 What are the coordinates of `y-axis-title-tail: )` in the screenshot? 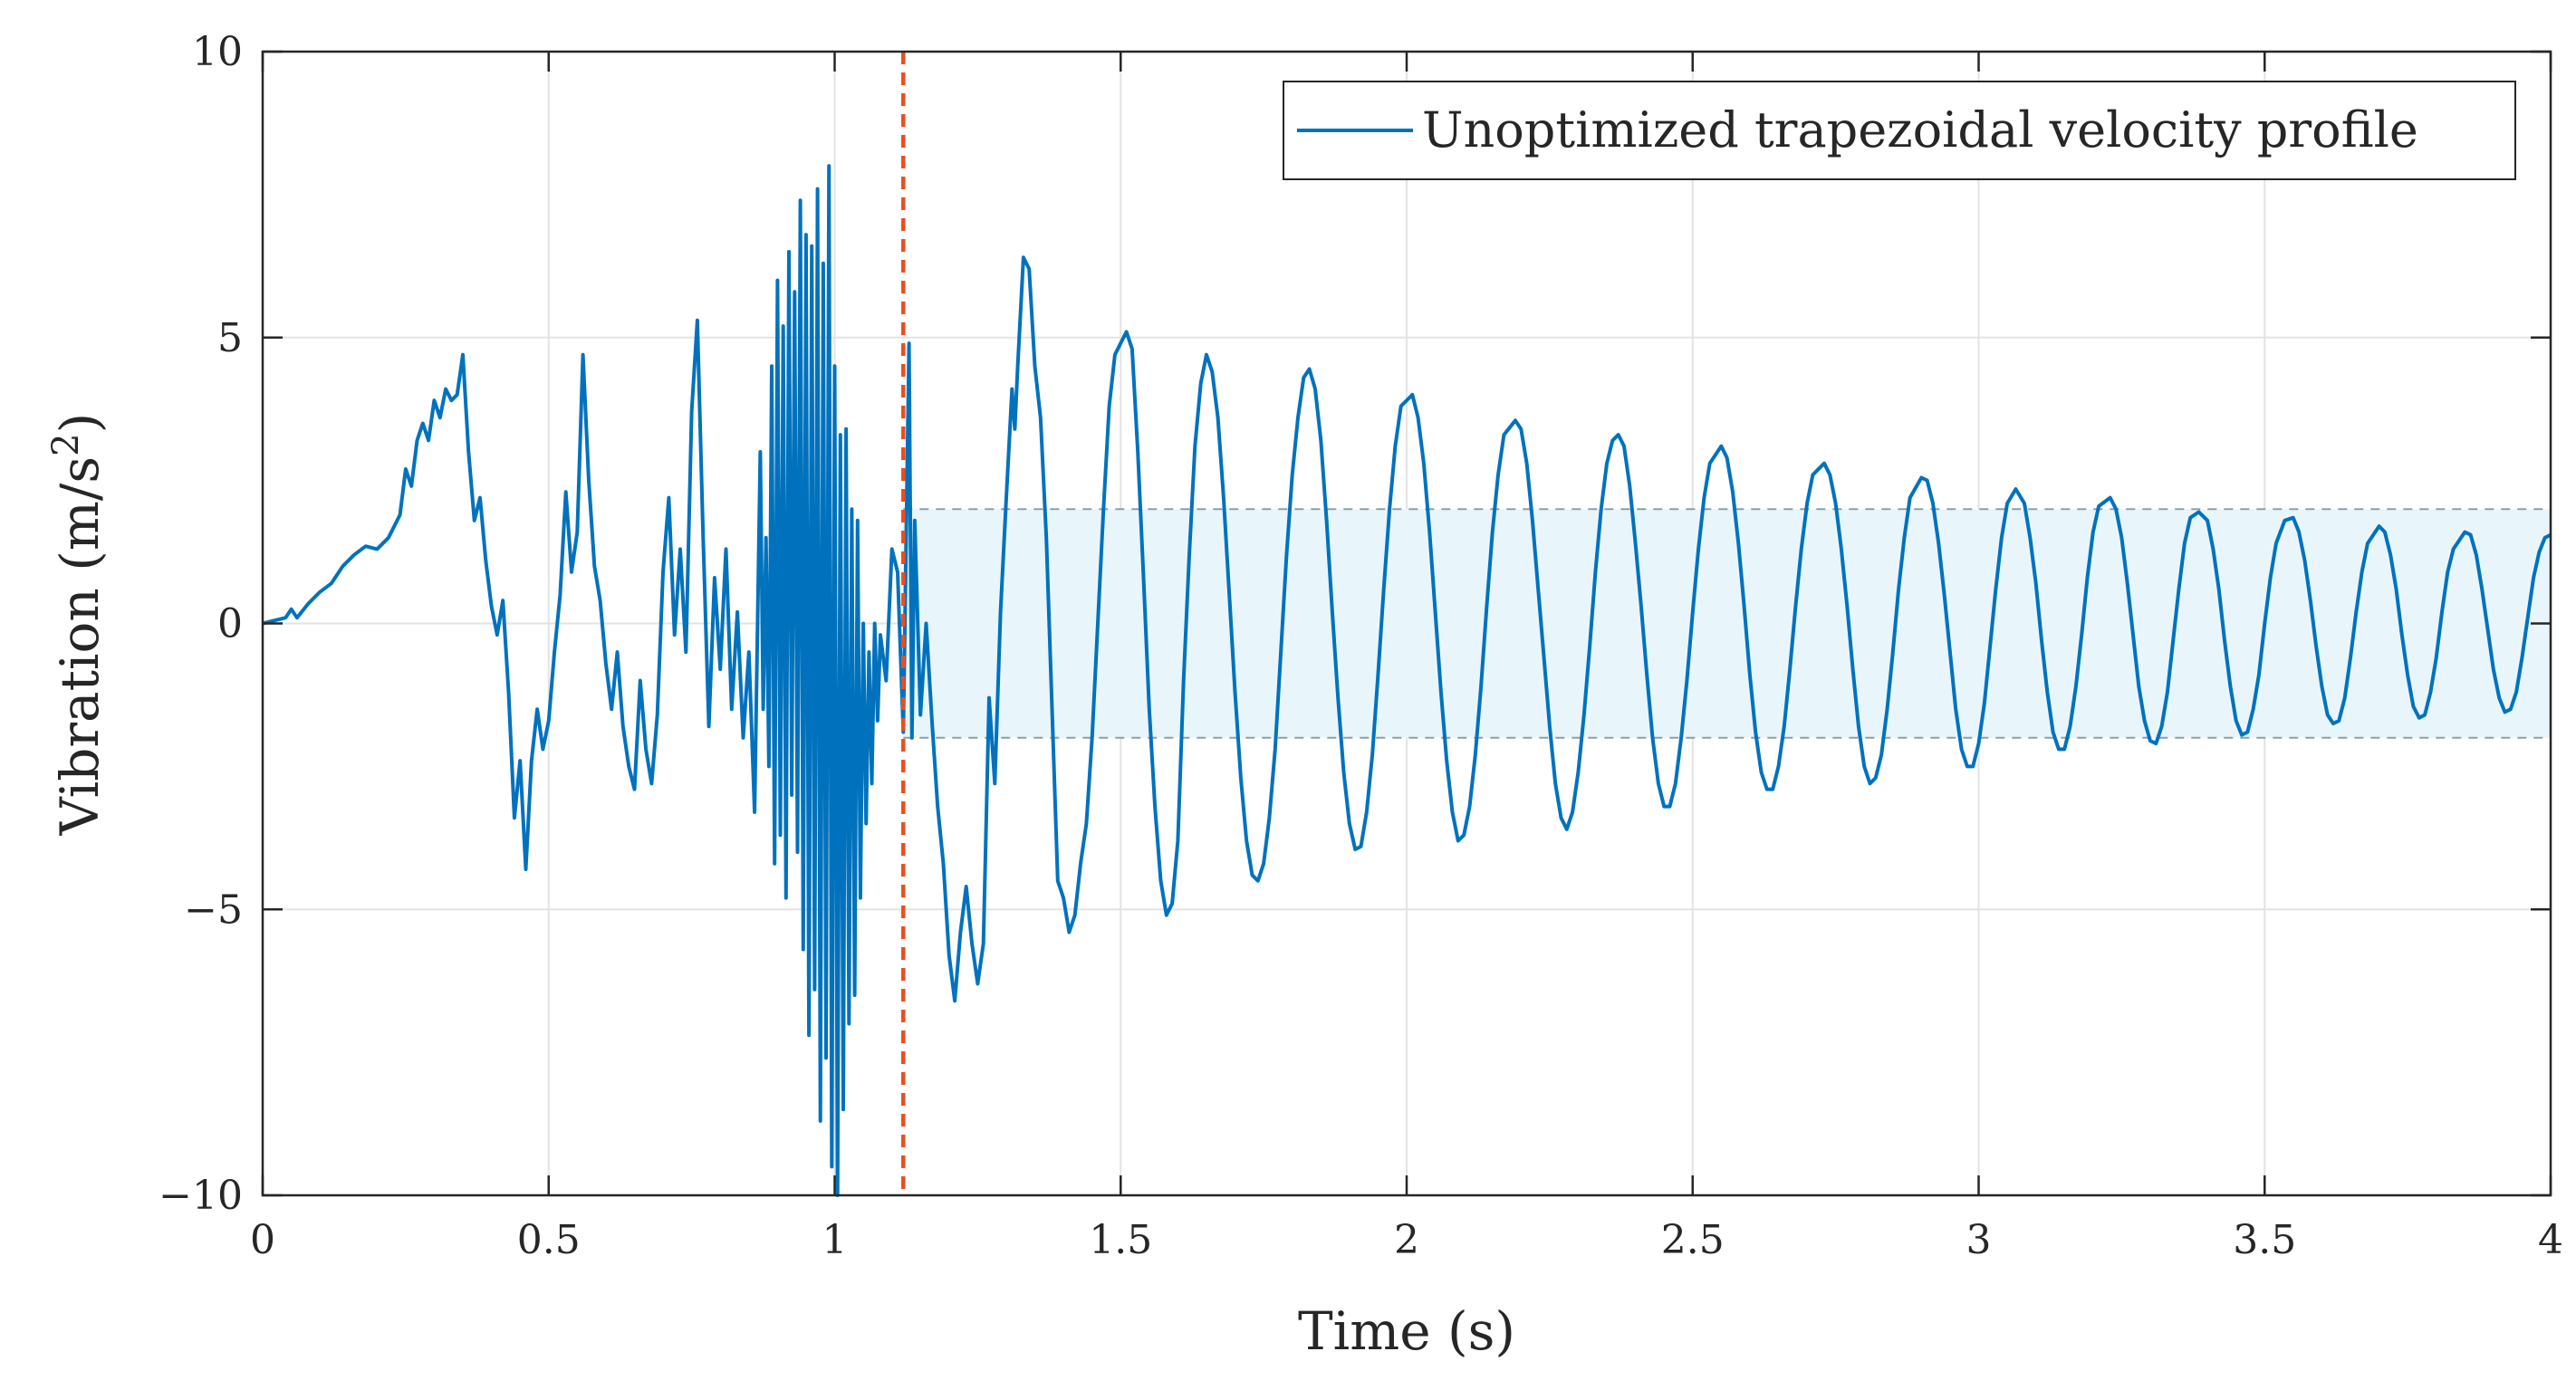 It's located at (80, 423).